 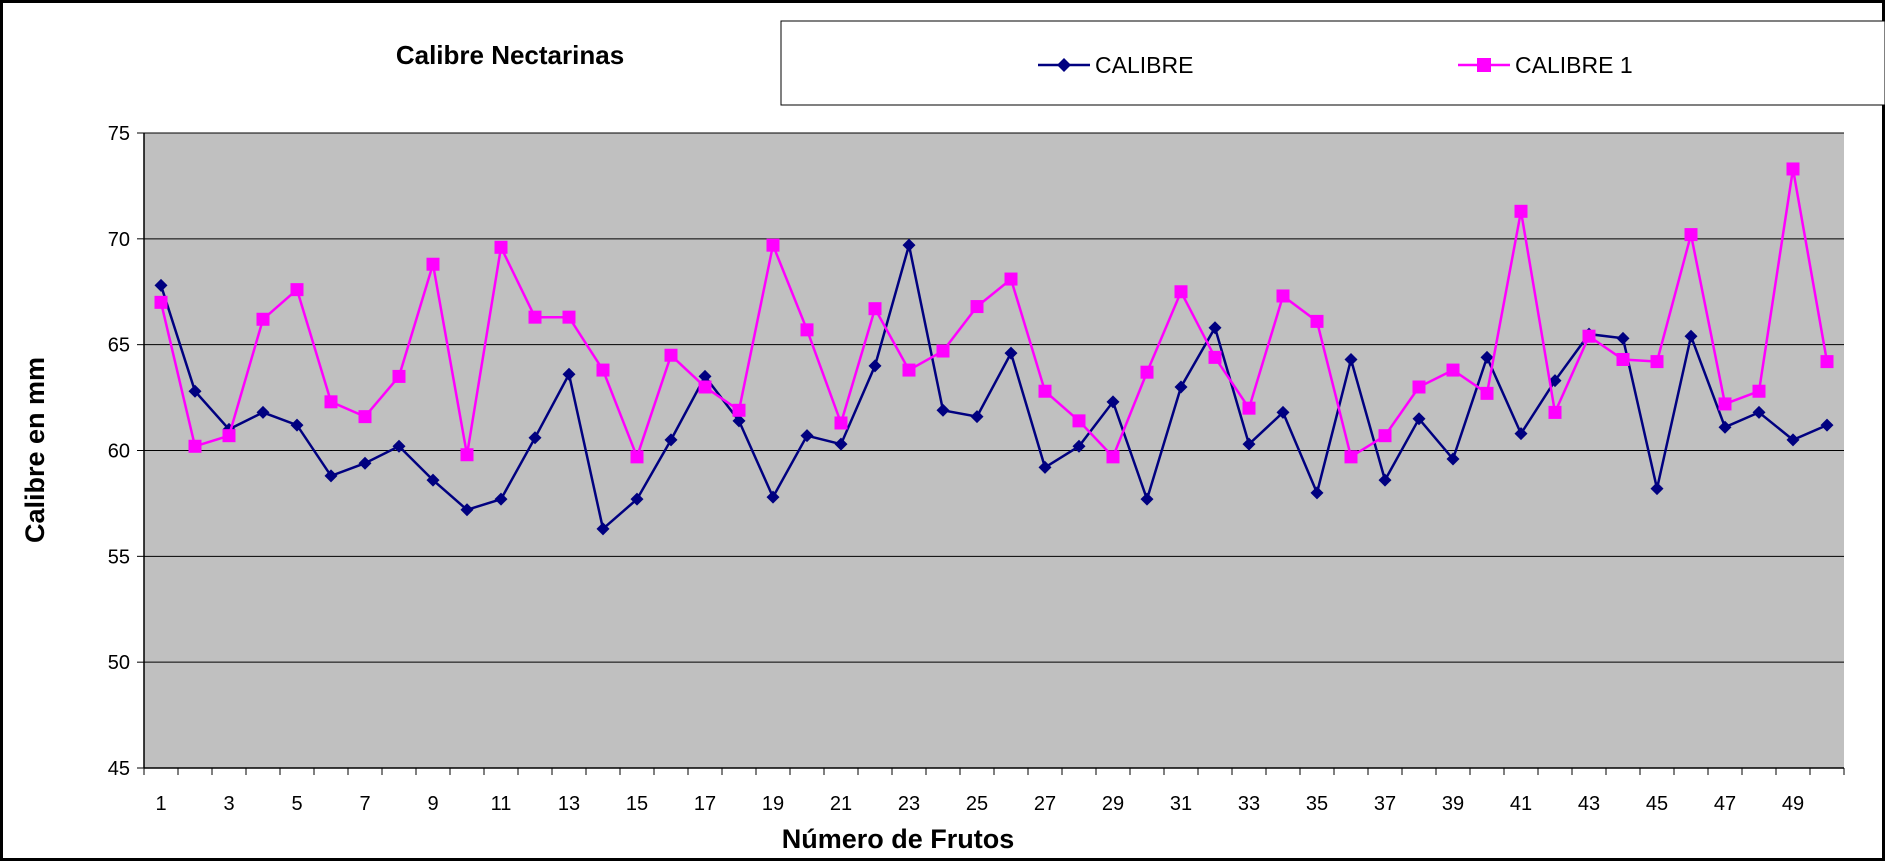 What do you see at coordinates (35, 450) in the screenshot?
I see `y-axis-title: Calibre en mm` at bounding box center [35, 450].